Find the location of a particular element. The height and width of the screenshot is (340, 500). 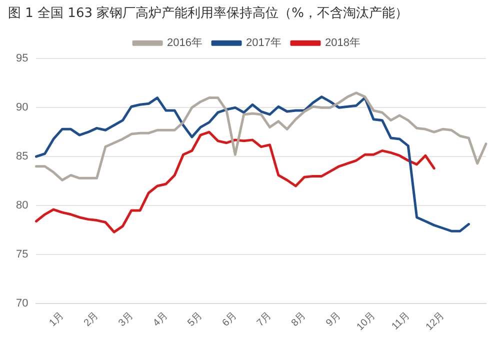

x-tick-label: 7月 is located at coordinates (264, 319).